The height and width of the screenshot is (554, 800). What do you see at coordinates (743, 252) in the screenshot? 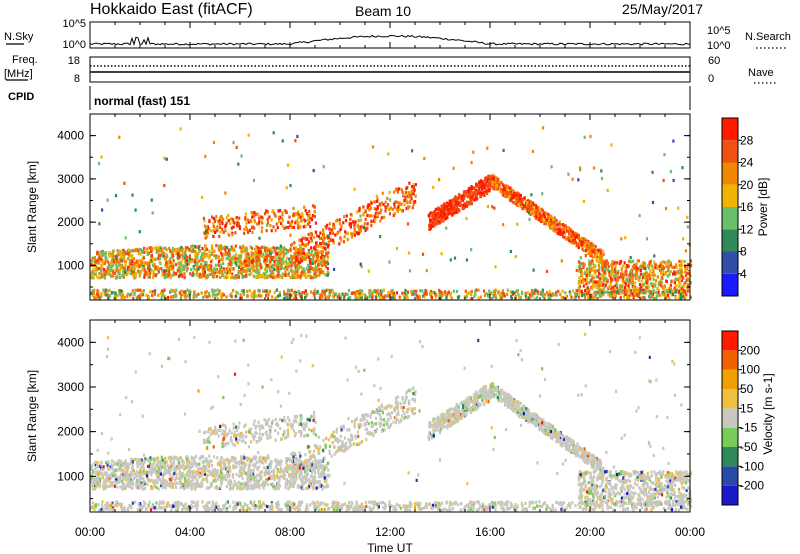
I see `colorbar-tick-label: 8` at bounding box center [743, 252].